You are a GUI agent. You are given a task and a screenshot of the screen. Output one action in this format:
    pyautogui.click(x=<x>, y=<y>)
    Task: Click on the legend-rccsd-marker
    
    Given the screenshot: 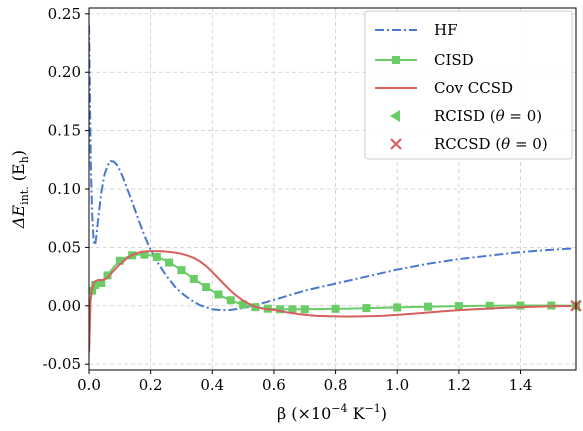 What is the action you would take?
    pyautogui.click(x=396, y=144)
    